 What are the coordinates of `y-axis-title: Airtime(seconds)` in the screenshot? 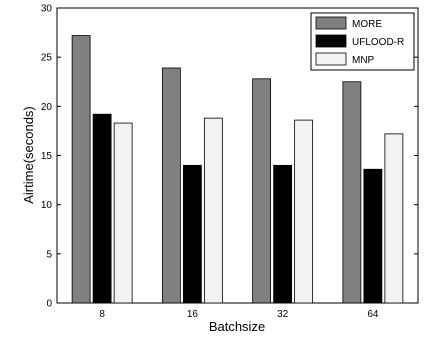 It's located at (28, 155).